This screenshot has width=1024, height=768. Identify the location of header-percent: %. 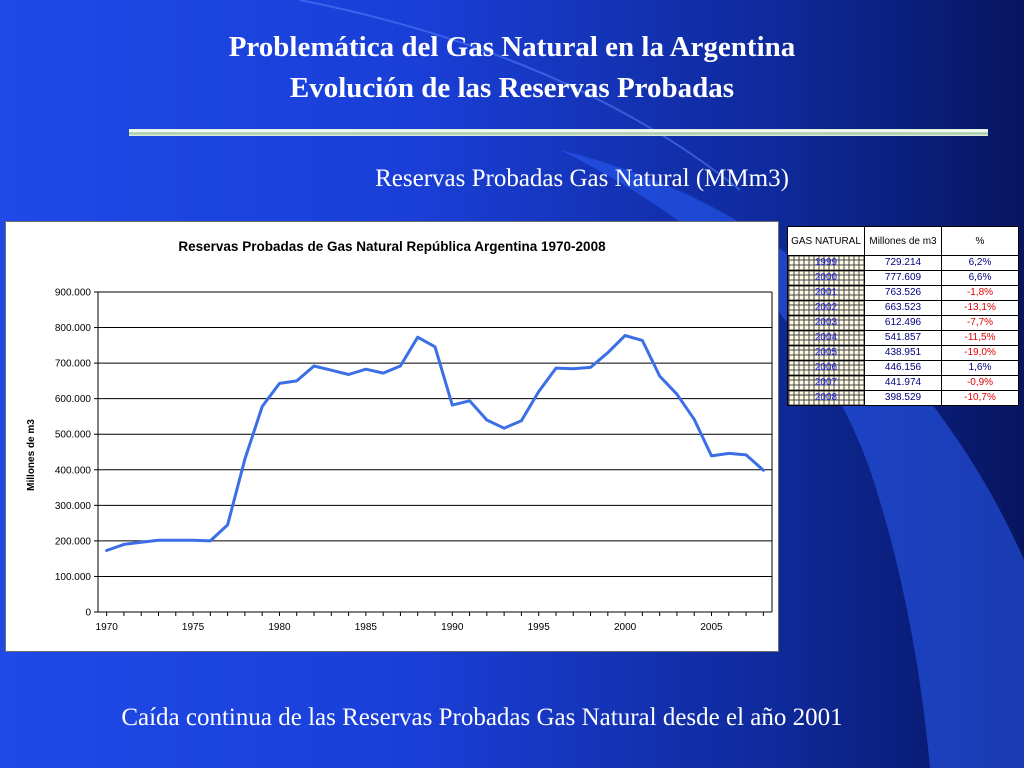
(980, 241).